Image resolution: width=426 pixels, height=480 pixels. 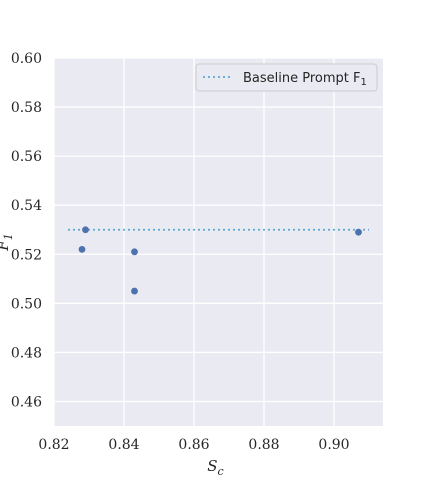 I want to click on x-tick-label-2: 0.86, so click(x=193, y=445).